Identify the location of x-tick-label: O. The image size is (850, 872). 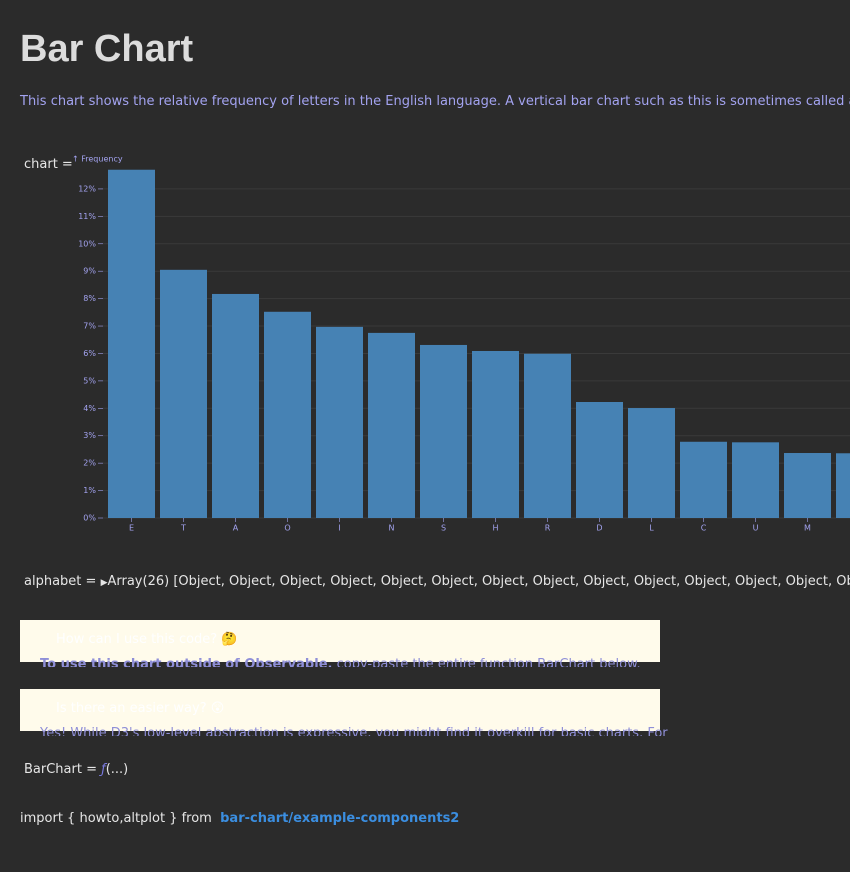
(287, 528).